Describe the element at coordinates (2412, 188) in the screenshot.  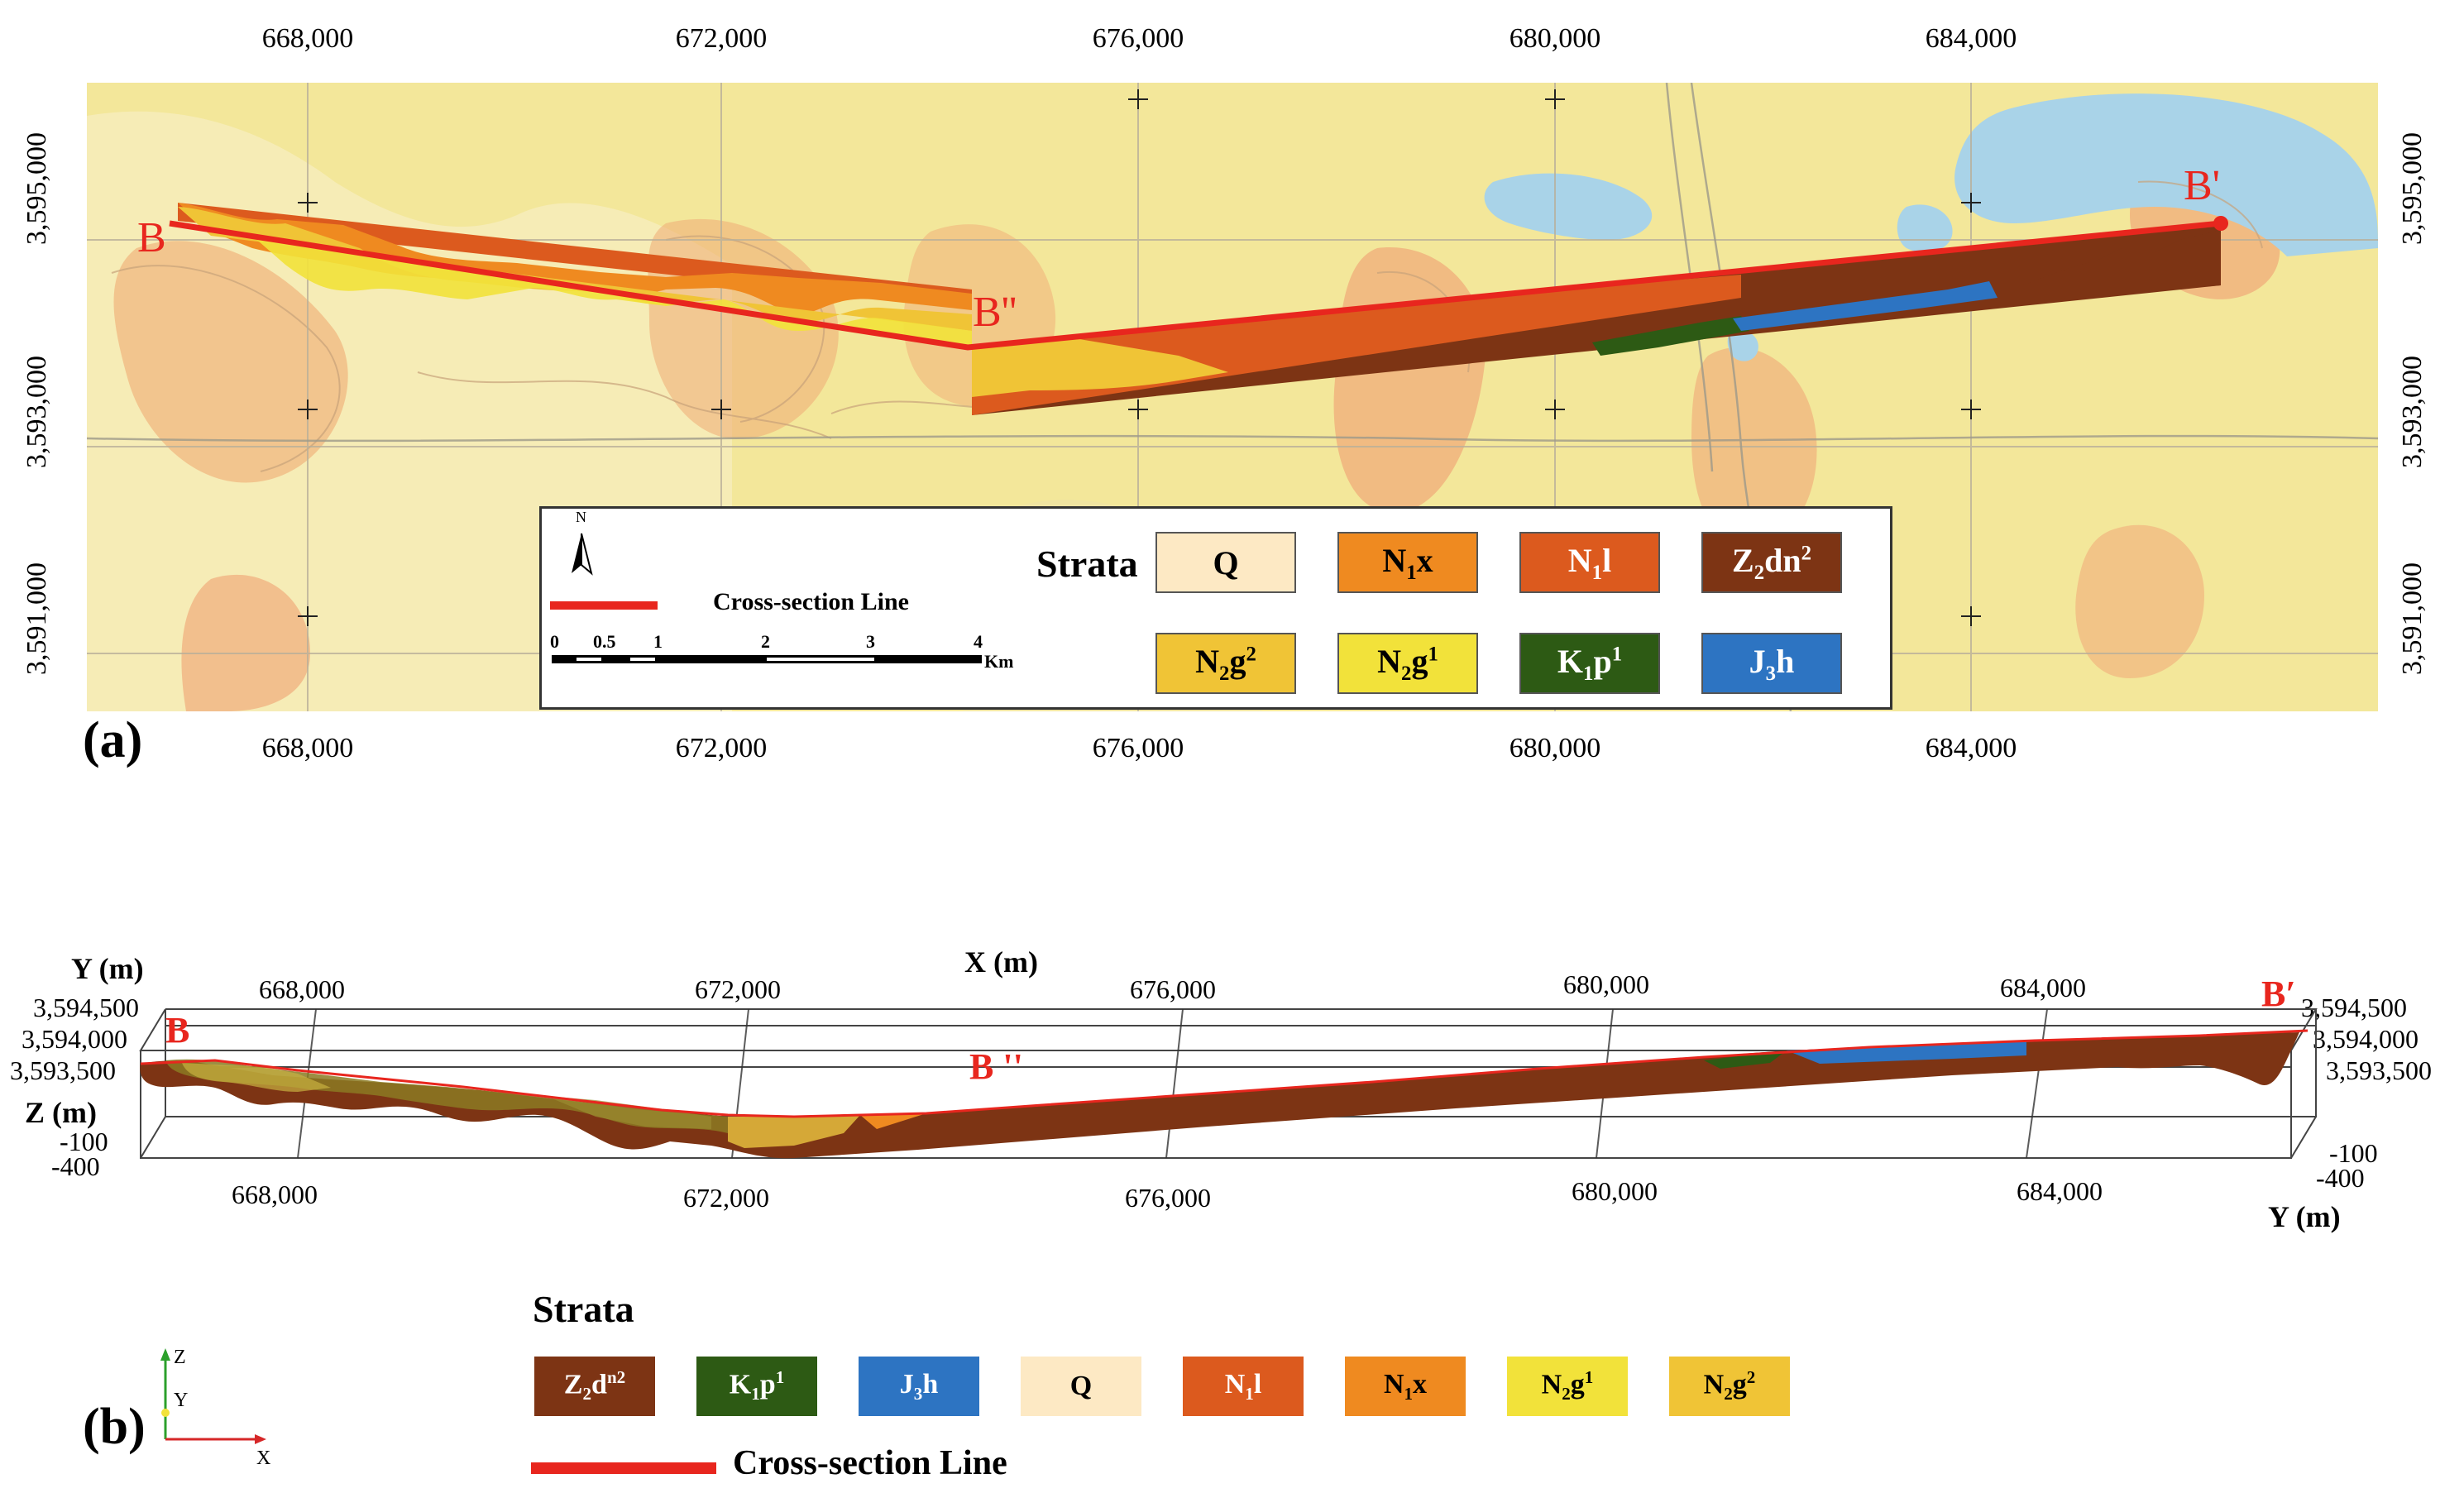
I see `y-tick-right: 3,595,000` at that location.